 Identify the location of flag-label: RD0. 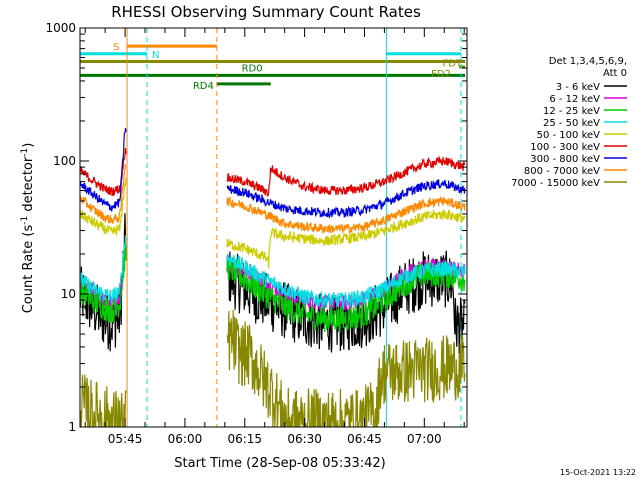
(252, 68).